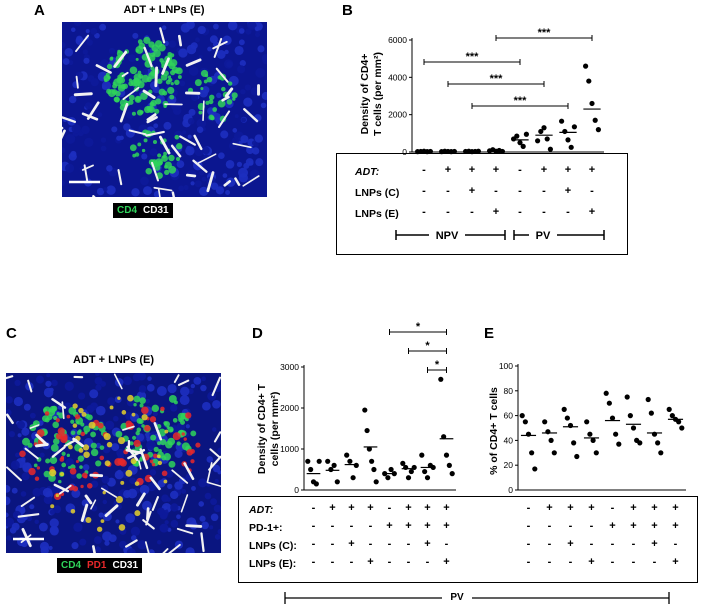 This screenshot has height=608, width=704. What do you see at coordinates (457, 597) in the screenshot?
I see `table-de-group-pv: PV` at bounding box center [457, 597].